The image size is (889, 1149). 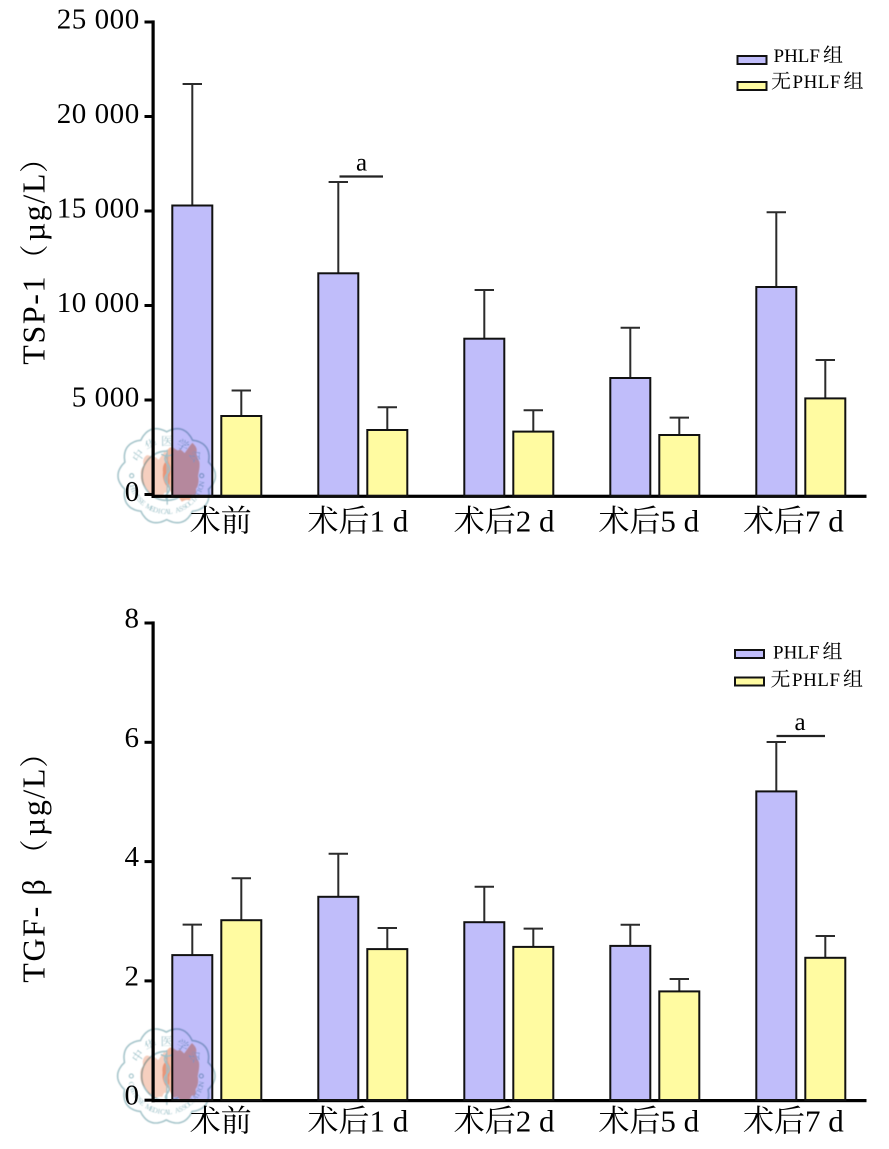 I want to click on svg-text: TSP-1, so click(x=34, y=320).